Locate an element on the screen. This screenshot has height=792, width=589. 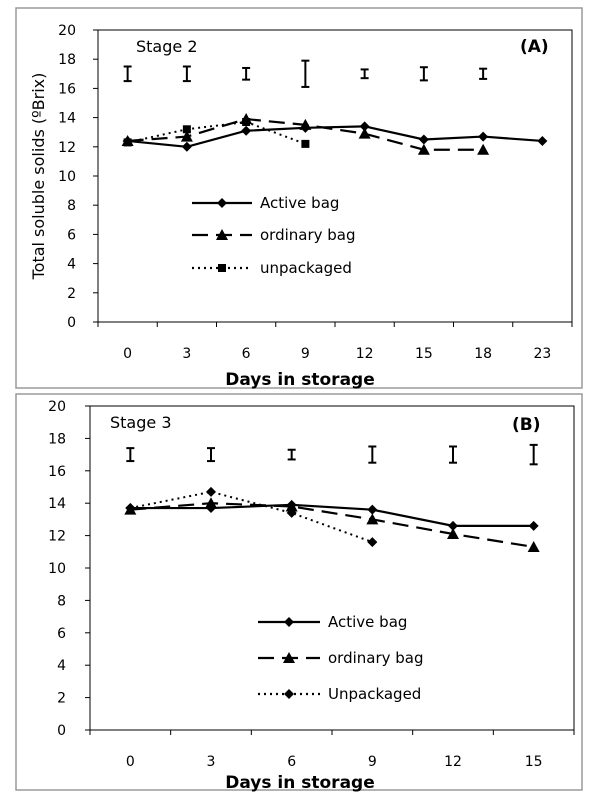
legend-a: Active bag ordinary bag unpackaged is located at coordinates (274, 235).